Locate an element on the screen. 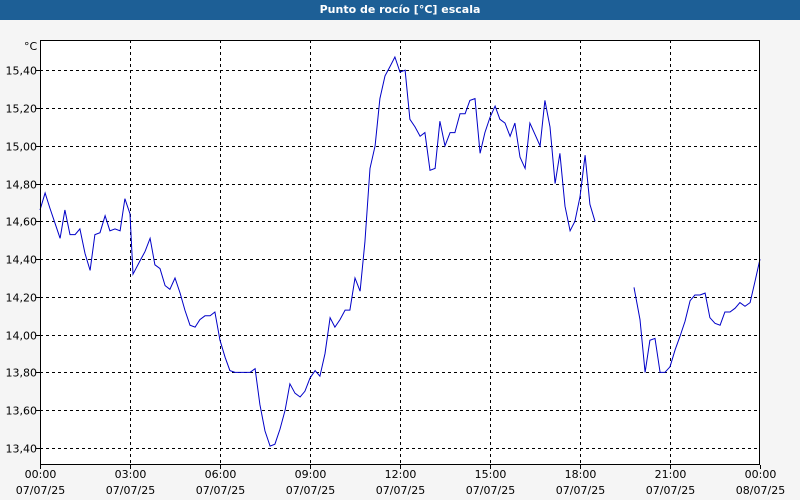  x-tick-label-time: 06:00 is located at coordinates (221, 474).